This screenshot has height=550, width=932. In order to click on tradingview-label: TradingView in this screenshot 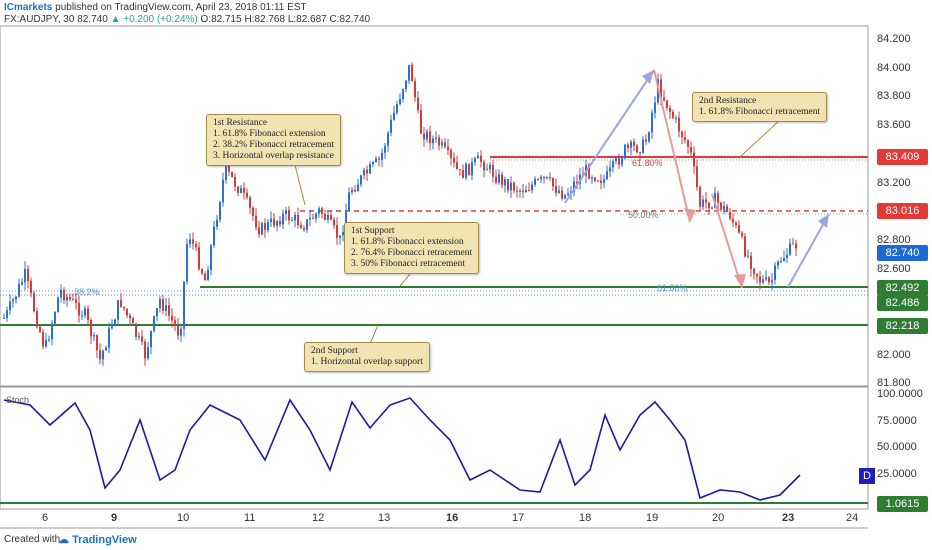, I will do `click(104, 540)`.